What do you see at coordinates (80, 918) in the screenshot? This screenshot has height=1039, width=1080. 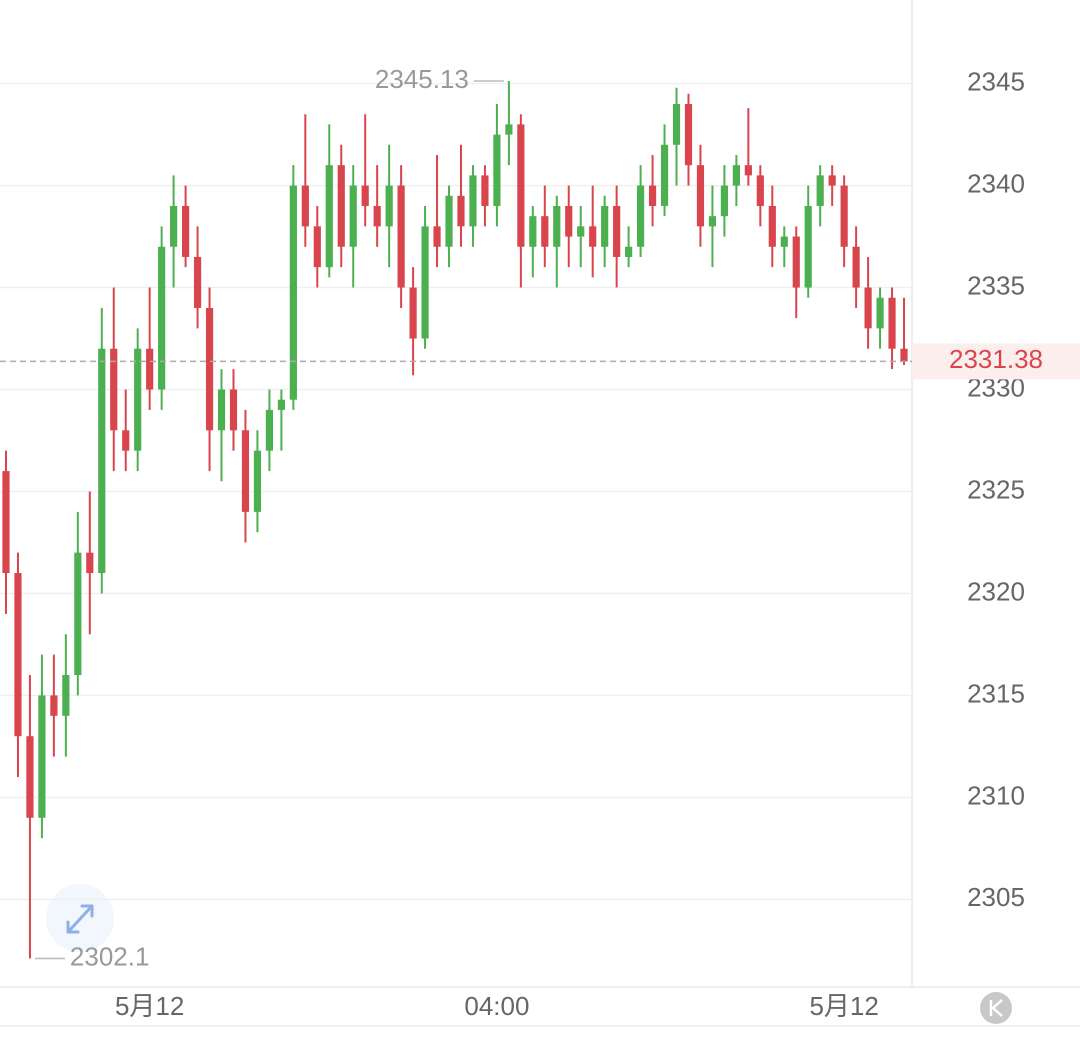 I see `expand-button` at bounding box center [80, 918].